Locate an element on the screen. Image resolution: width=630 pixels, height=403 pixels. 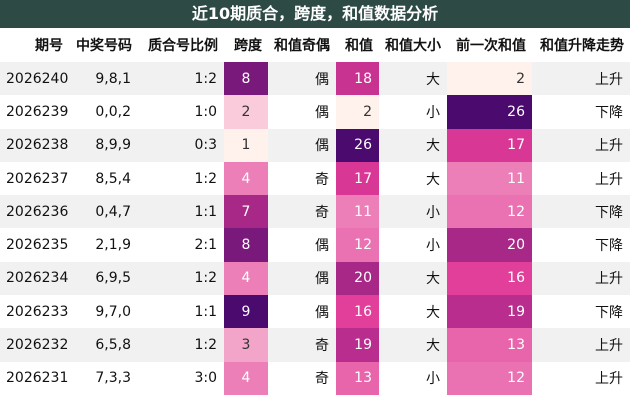
cell-numbers: 0,4,7 is located at coordinates (103, 212).